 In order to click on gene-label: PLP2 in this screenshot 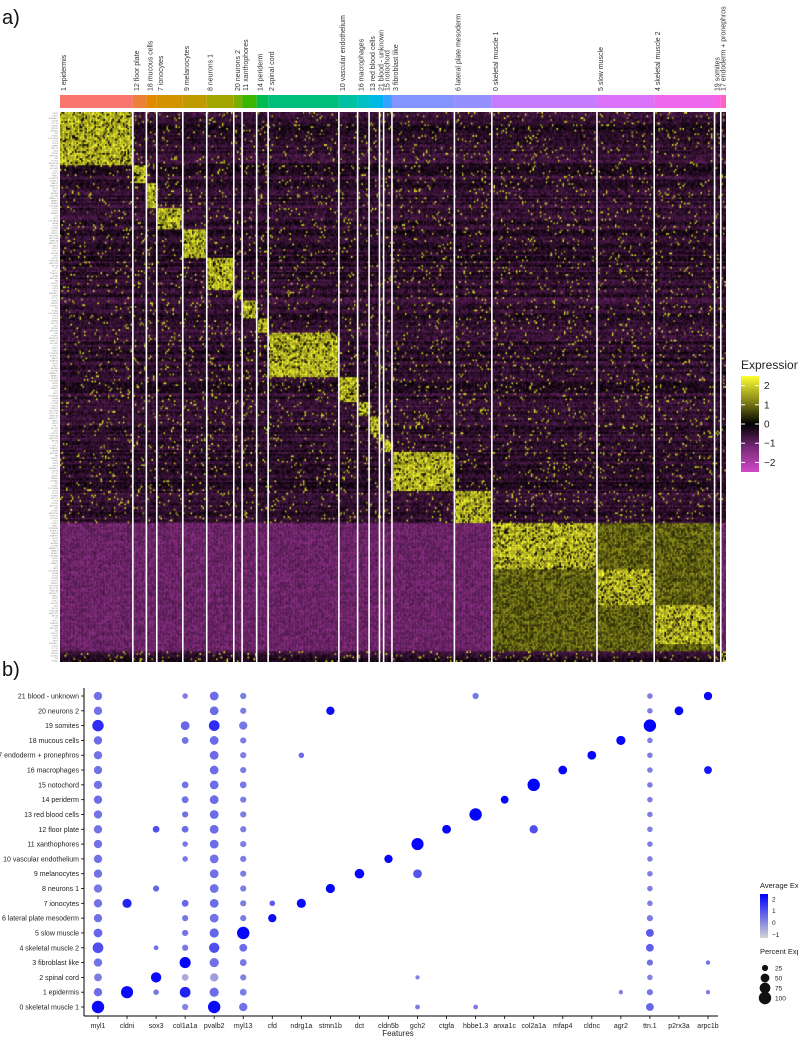, I will do `click(56, 141)`.